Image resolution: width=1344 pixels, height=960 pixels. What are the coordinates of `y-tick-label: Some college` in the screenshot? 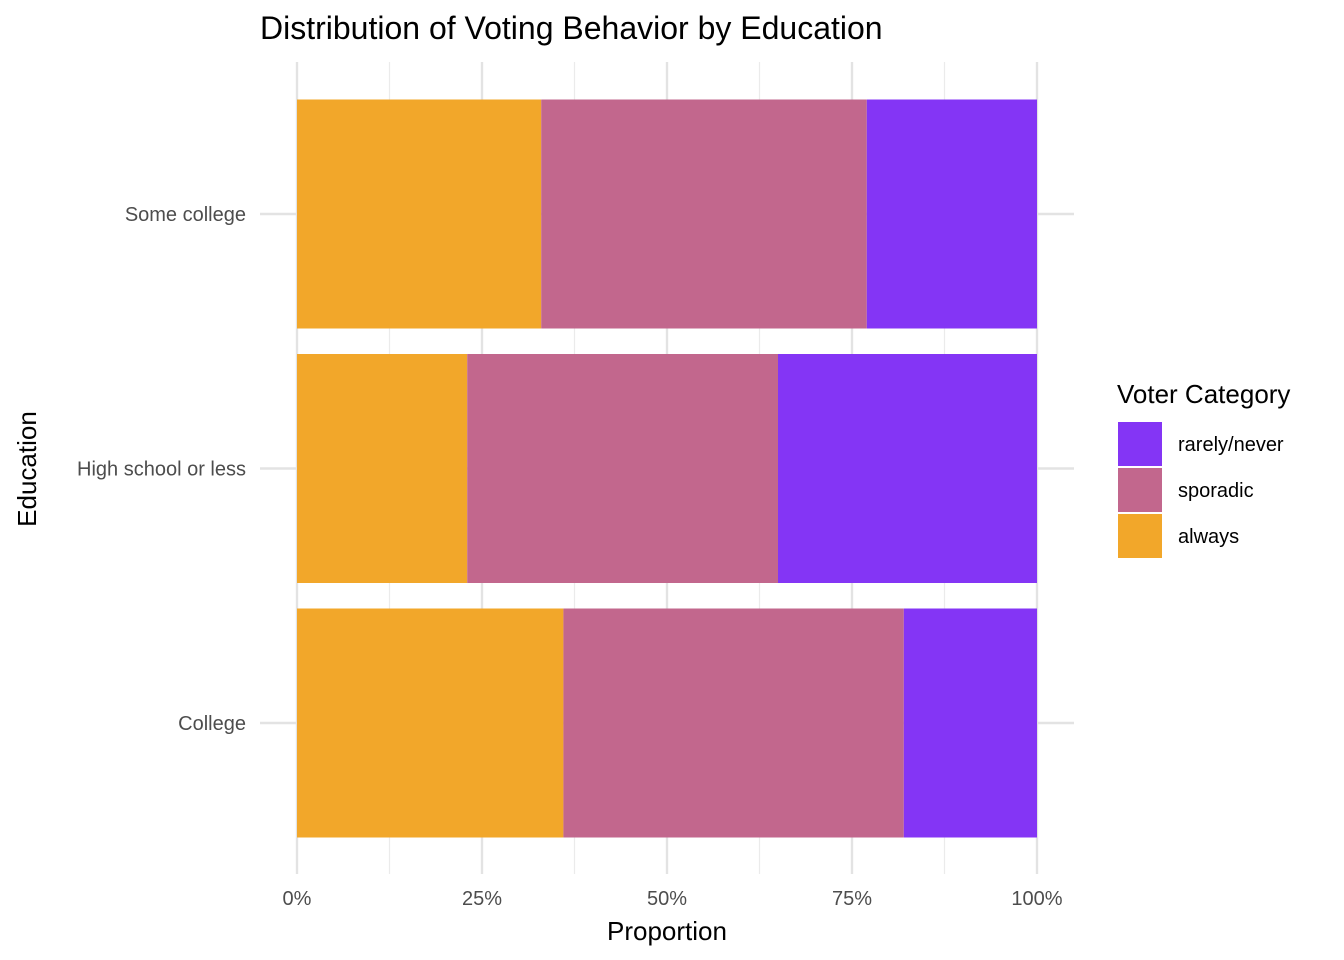 It's located at (185, 215).